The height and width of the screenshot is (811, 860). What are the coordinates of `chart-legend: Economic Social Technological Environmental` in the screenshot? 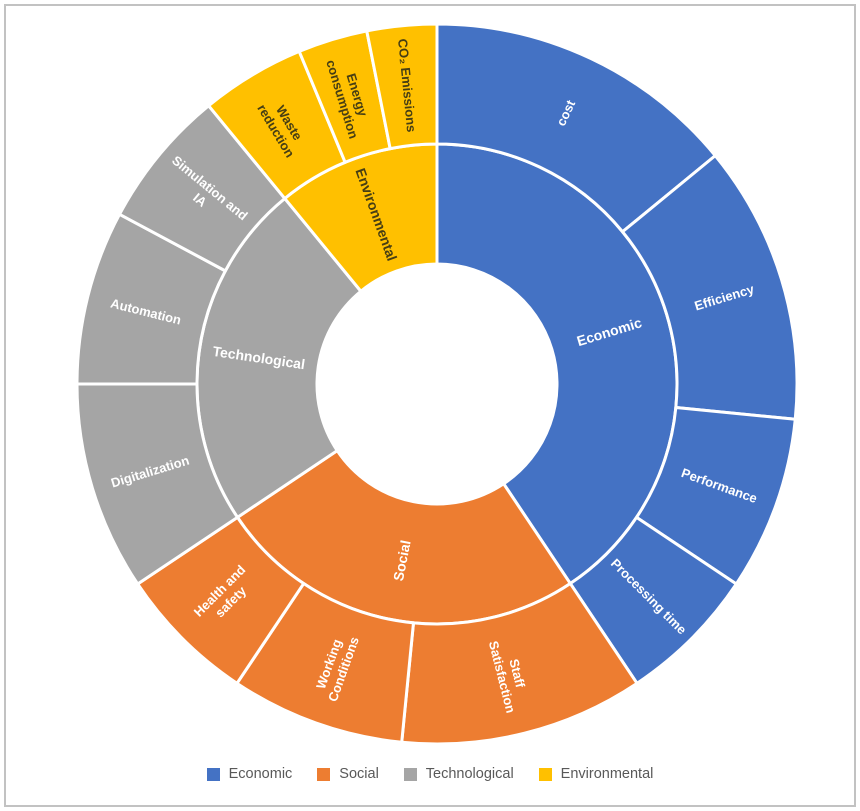 It's located at (430, 774).